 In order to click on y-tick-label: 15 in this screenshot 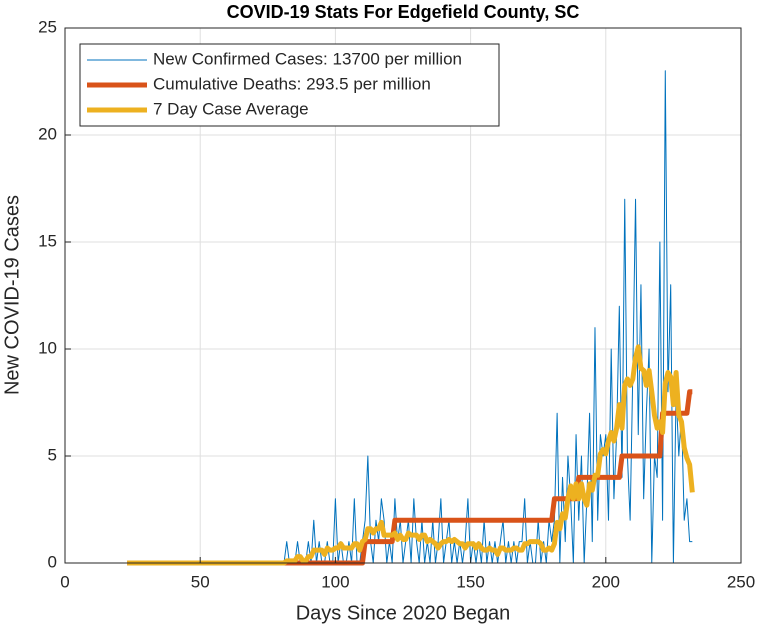, I will do `click(47, 240)`.